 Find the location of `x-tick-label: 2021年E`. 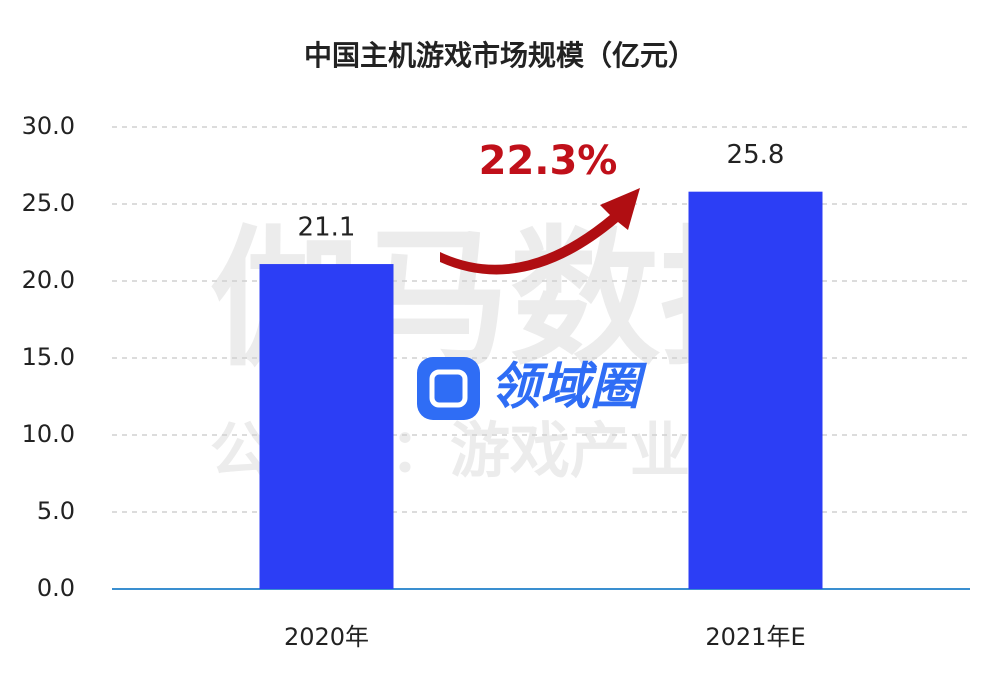

x-tick-label: 2021年E is located at coordinates (755, 637).